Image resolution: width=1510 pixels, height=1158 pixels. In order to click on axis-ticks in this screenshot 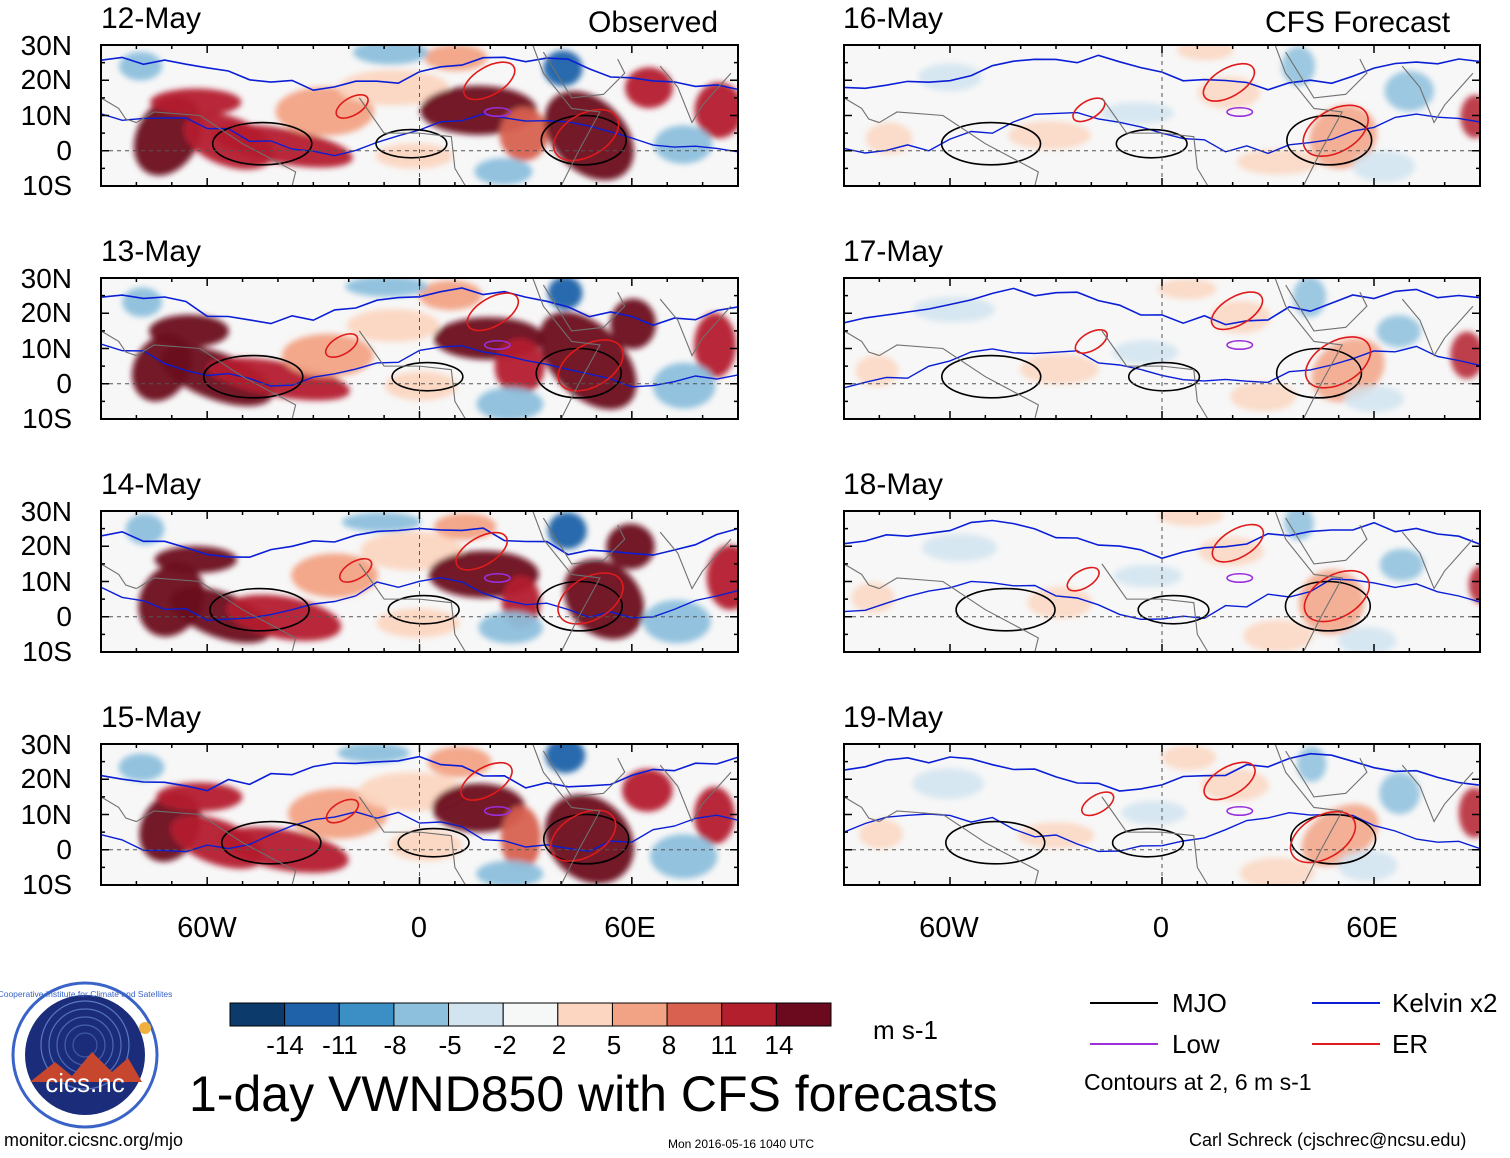, I will do `click(419, 348)`.